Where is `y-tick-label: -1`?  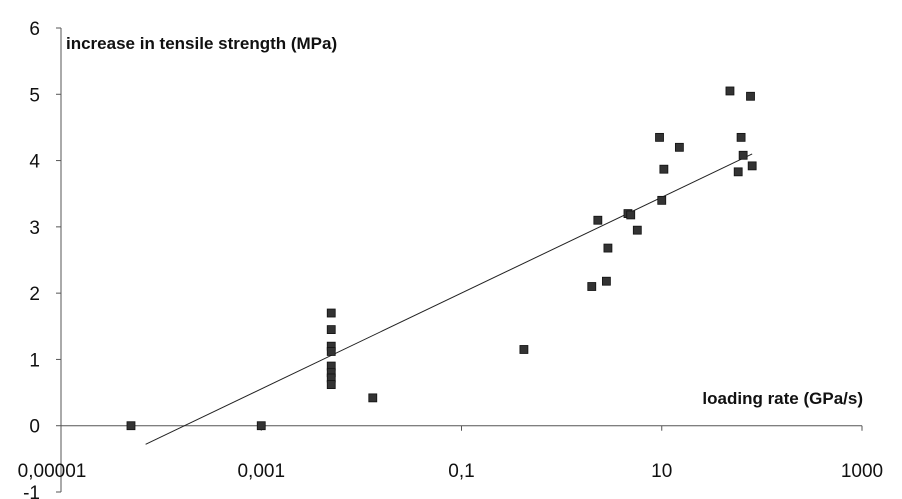
y-tick-label: -1 is located at coordinates (31, 491).